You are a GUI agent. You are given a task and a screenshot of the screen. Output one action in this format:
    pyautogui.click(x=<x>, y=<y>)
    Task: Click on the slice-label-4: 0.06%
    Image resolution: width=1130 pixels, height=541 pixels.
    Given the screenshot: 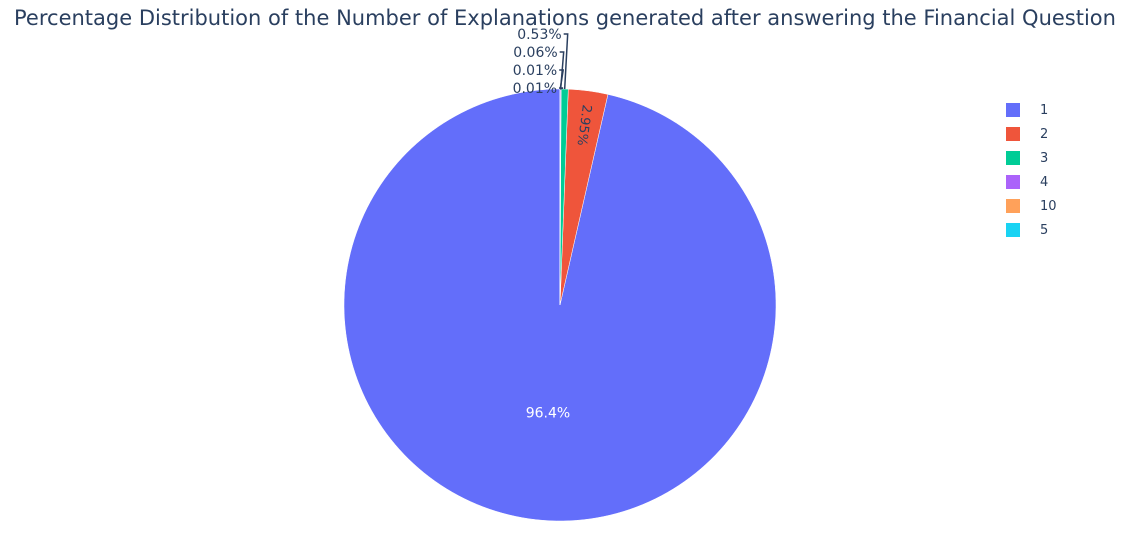 What is the action you would take?
    pyautogui.click(x=535, y=53)
    